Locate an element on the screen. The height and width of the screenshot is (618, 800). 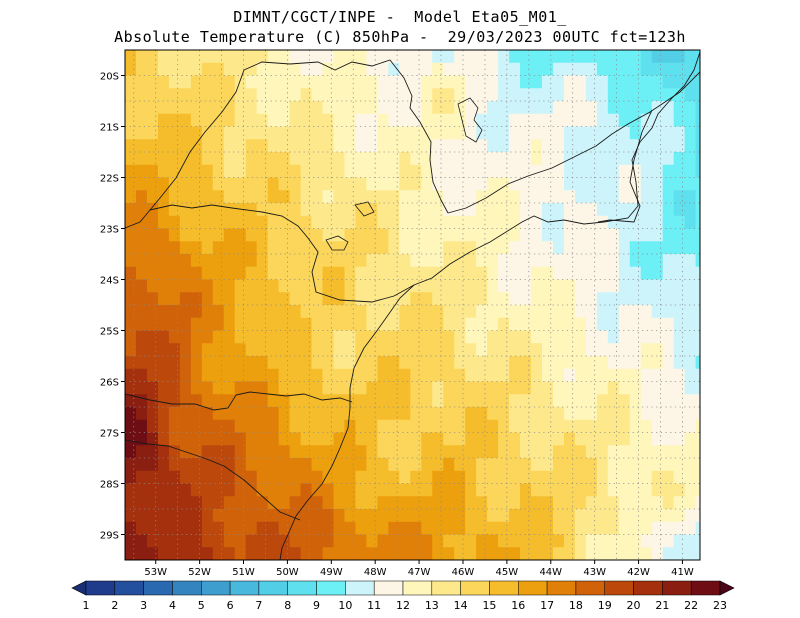
state-border-mg-rj is located at coordinates (573, 142).